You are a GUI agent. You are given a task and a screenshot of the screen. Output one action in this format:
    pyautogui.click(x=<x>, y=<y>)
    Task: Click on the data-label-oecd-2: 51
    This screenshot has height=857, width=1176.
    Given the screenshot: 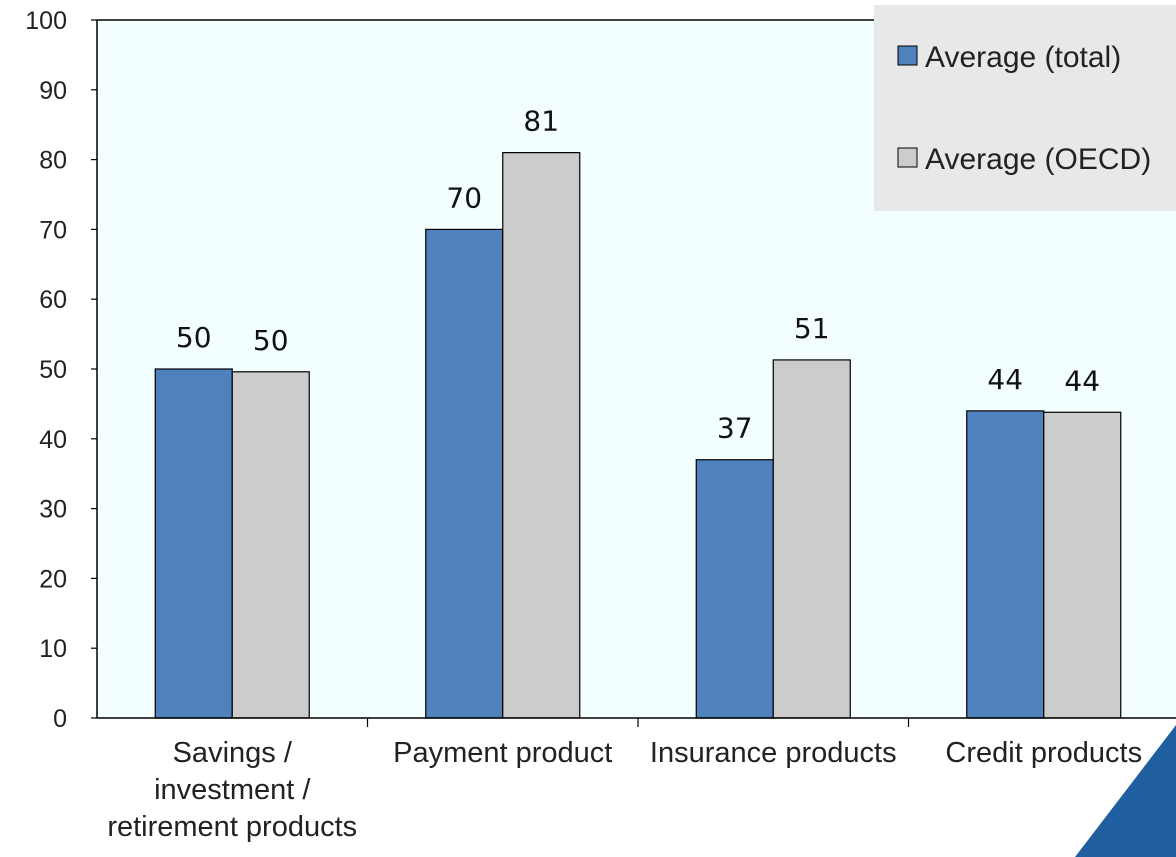 What is the action you would take?
    pyautogui.click(x=812, y=328)
    